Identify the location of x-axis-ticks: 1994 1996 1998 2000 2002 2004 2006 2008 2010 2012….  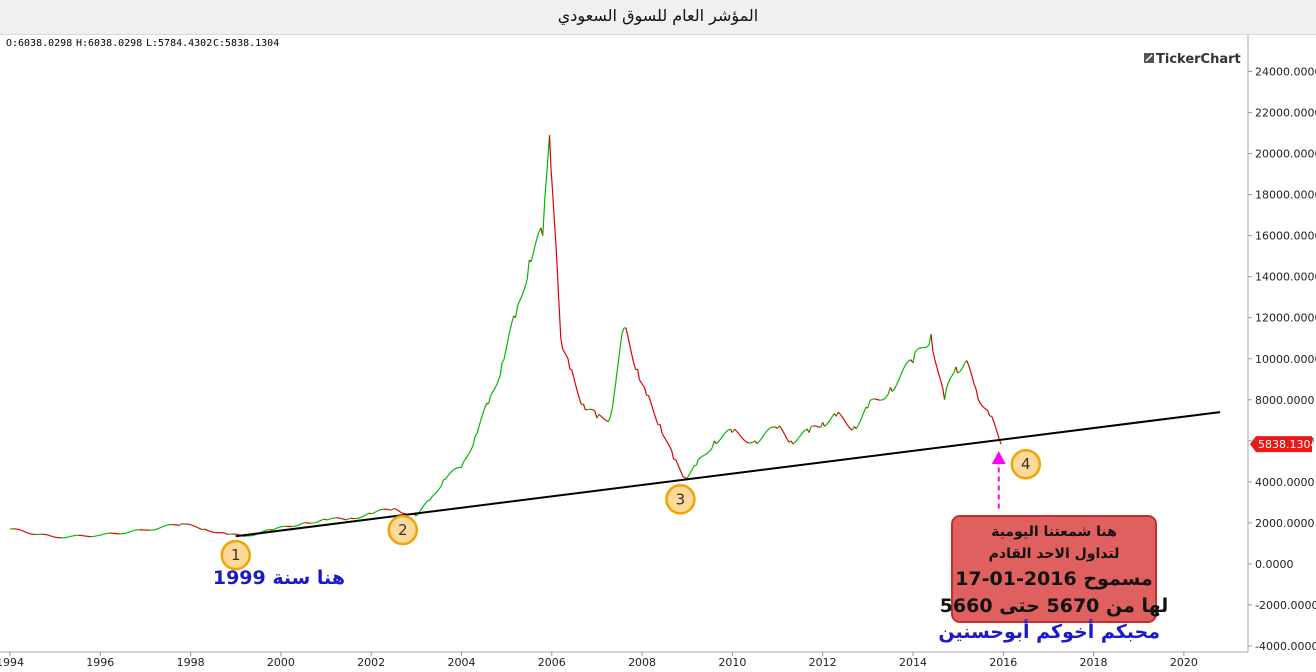
(599, 660).